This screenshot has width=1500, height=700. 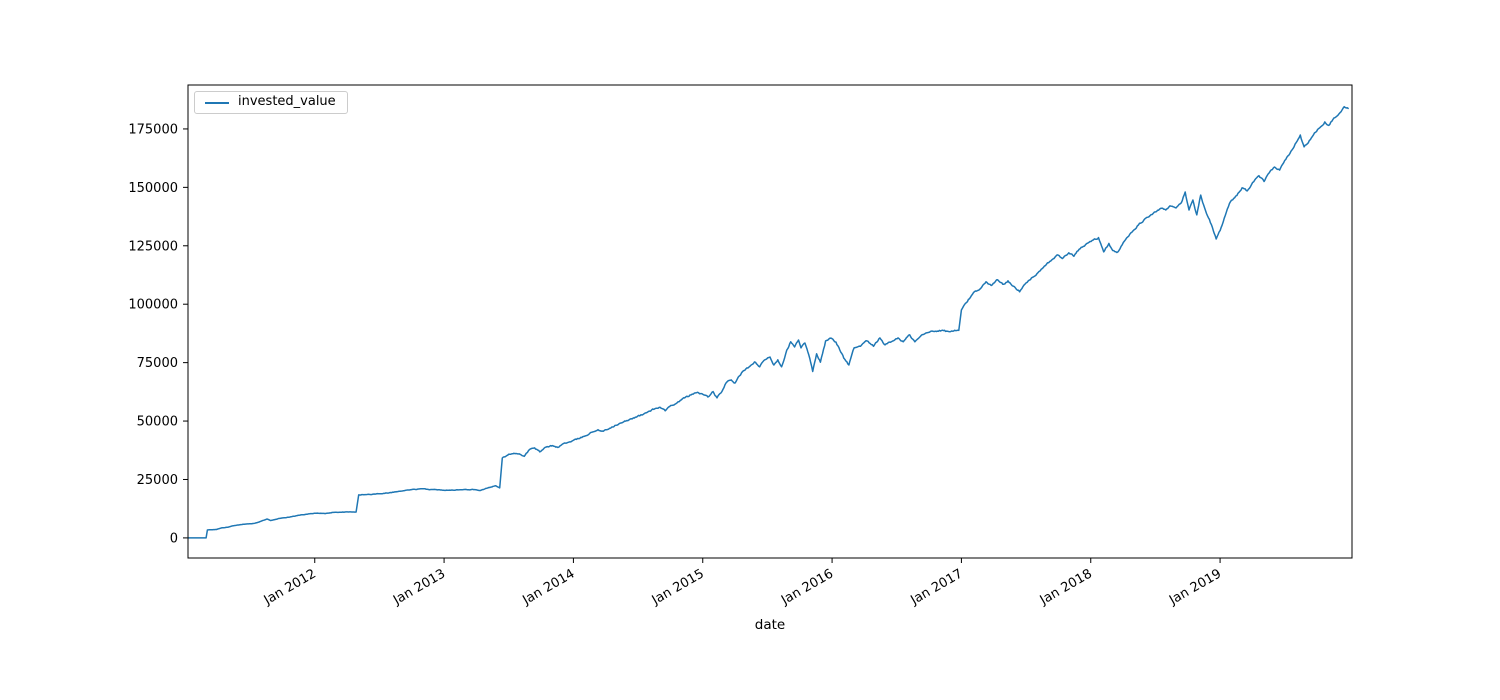 What do you see at coordinates (153, 246) in the screenshot?
I see `y-tick-label: 125000` at bounding box center [153, 246].